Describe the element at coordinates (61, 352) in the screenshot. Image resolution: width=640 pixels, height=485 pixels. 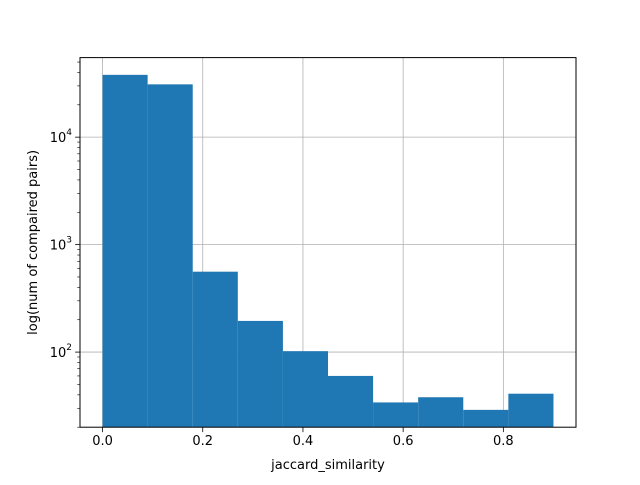
I see `y-tick-label: 10²` at that location.